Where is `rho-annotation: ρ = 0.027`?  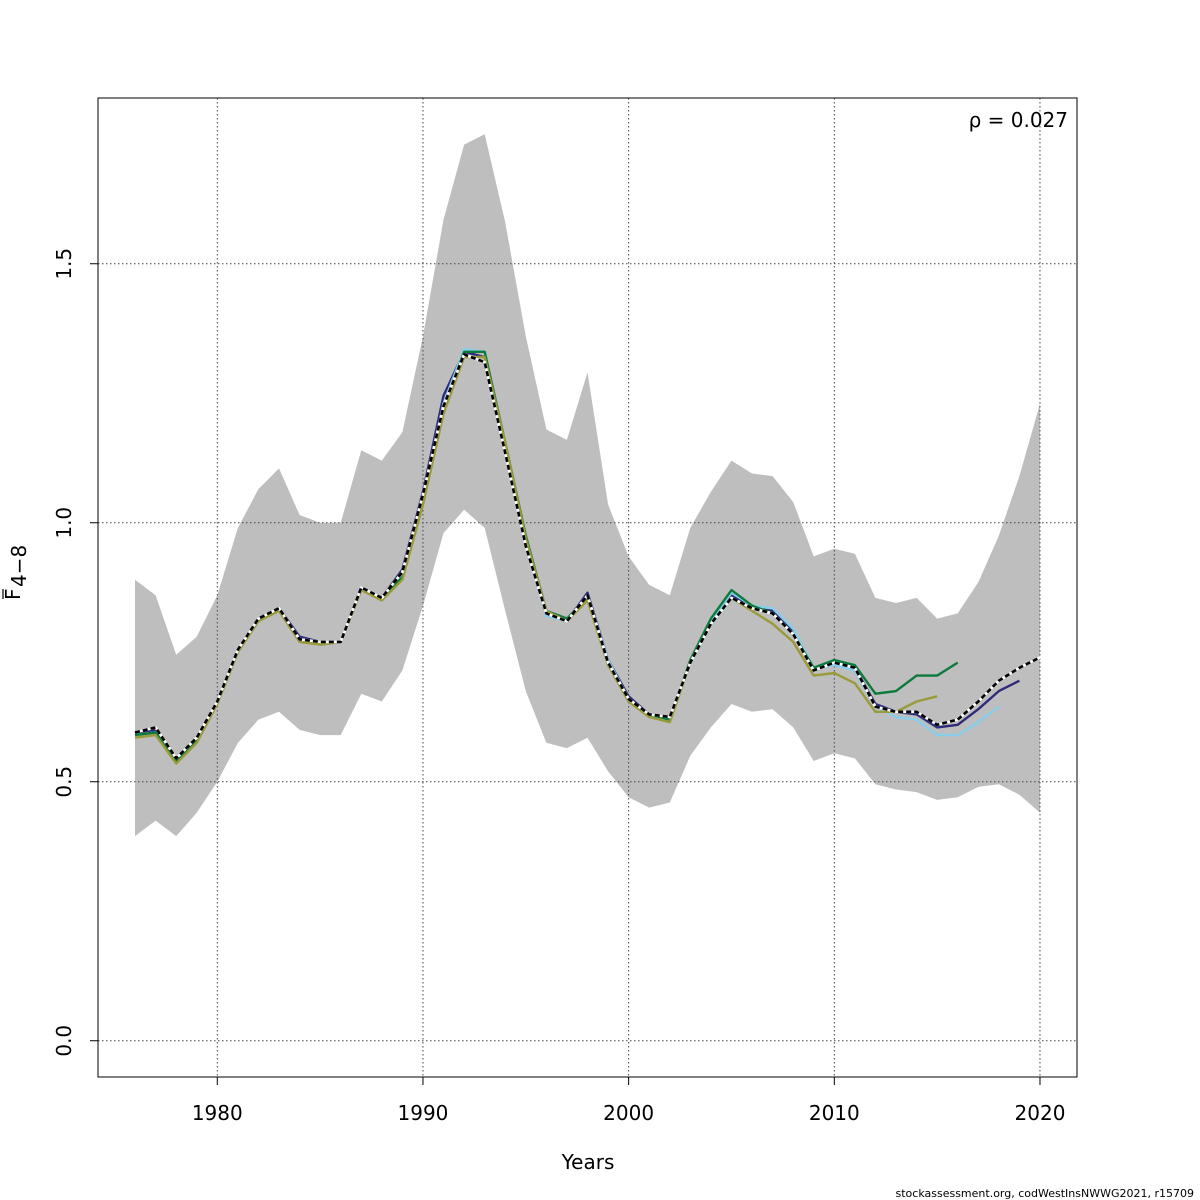
rho-annotation: ρ = 0.027 is located at coordinates (1018, 120).